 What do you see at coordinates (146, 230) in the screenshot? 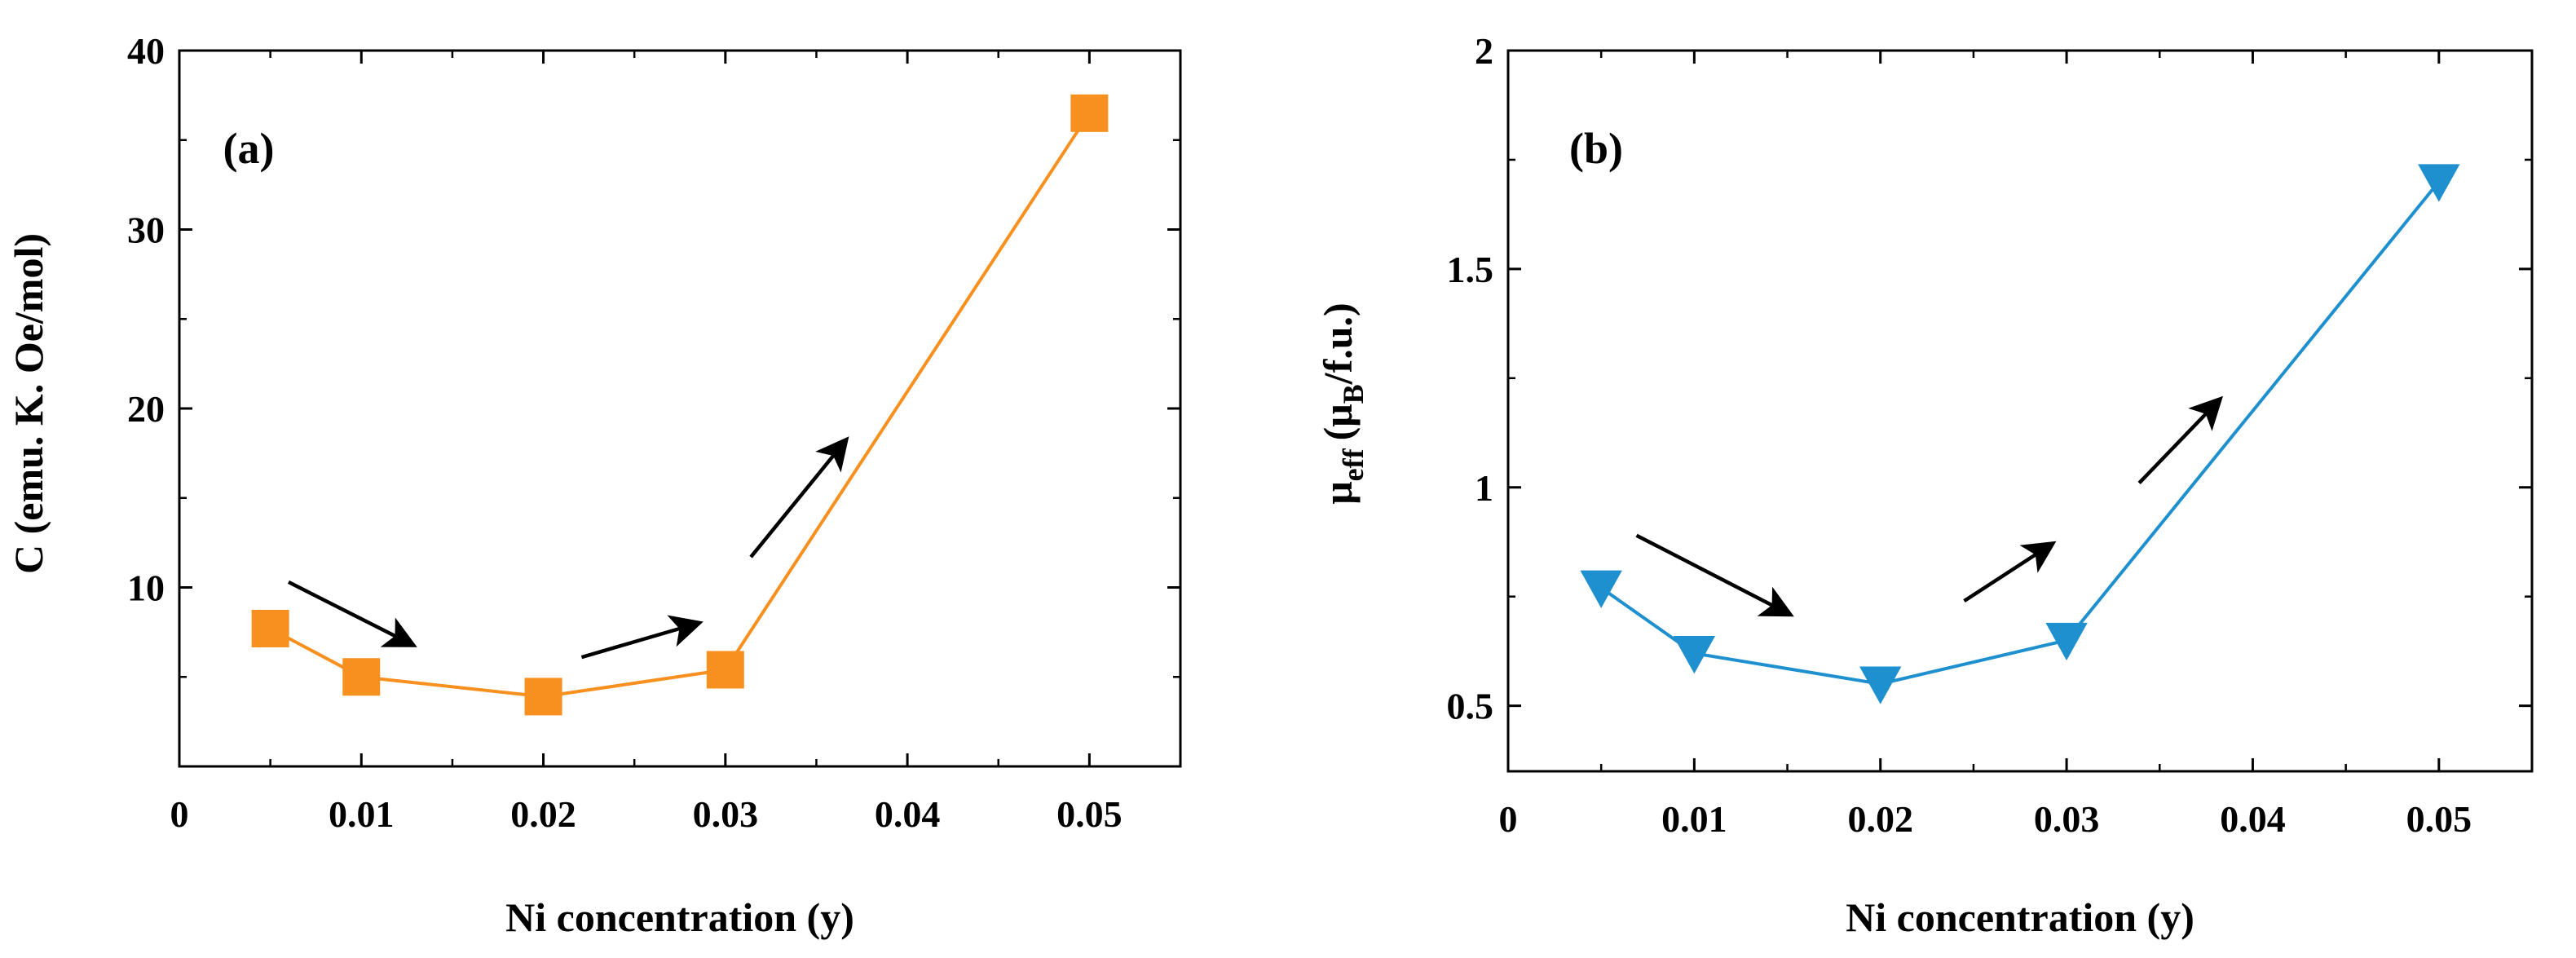
I see `y-tick-label: 30` at bounding box center [146, 230].